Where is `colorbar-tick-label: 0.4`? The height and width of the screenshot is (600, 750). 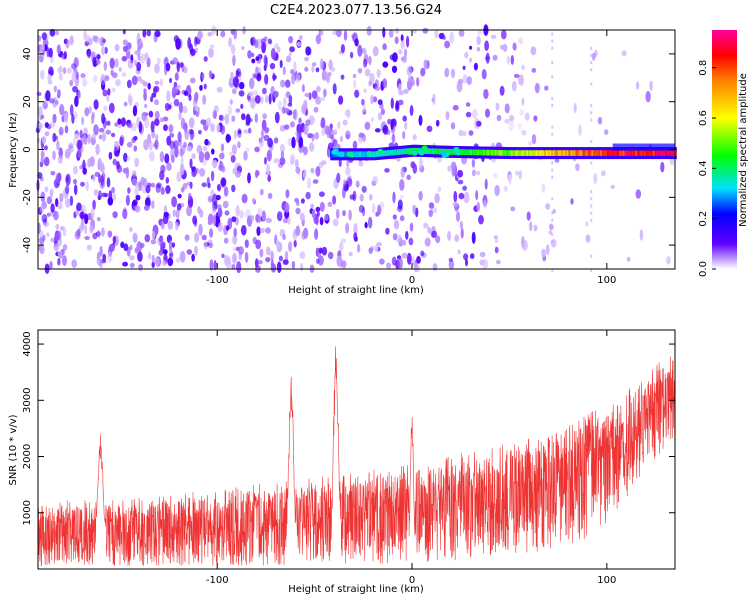 colorbar-tick-label: 0.4 is located at coordinates (703, 168).